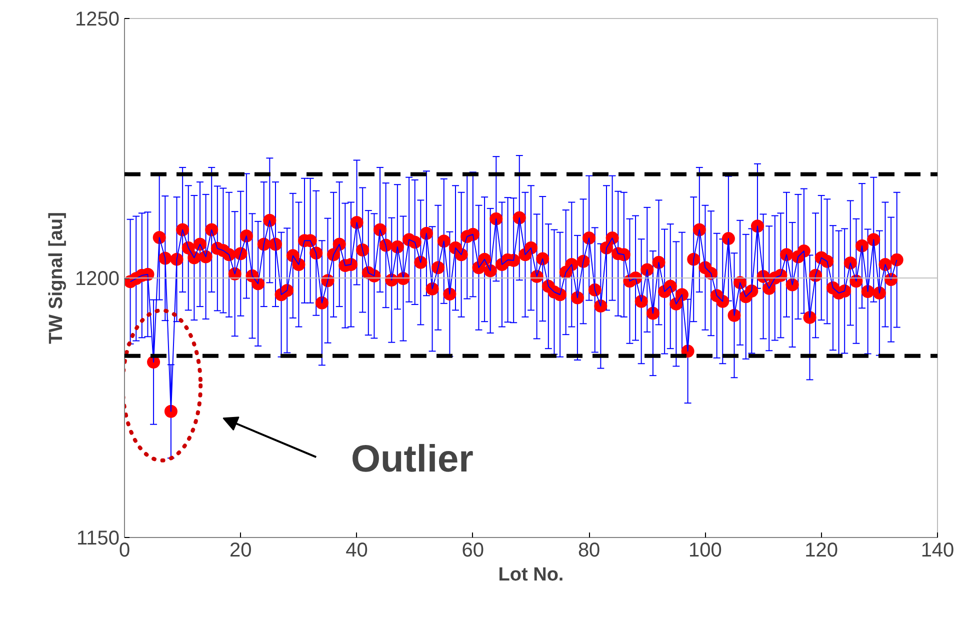 Image resolution: width=963 pixels, height=629 pixels. Describe the element at coordinates (473, 551) in the screenshot. I see `x-tick-label: 60` at that location.